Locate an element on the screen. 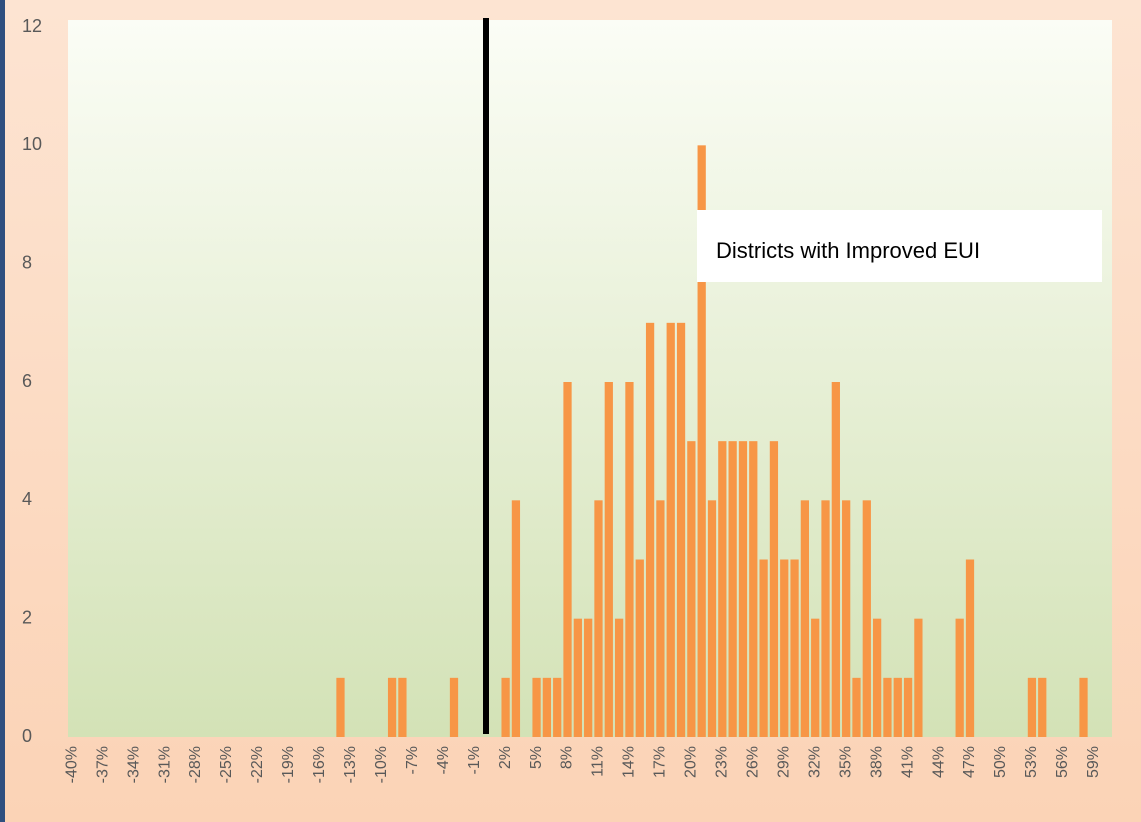 Image resolution: width=1141 pixels, height=822 pixels. y-tick-label: 0 is located at coordinates (27, 736).